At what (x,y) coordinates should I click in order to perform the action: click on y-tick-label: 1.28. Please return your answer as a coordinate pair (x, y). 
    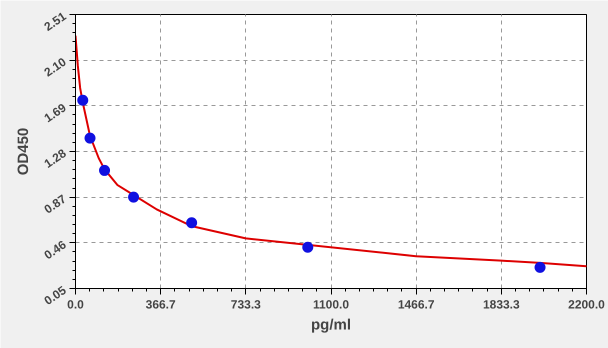
    Looking at the image, I should click on (55, 158).